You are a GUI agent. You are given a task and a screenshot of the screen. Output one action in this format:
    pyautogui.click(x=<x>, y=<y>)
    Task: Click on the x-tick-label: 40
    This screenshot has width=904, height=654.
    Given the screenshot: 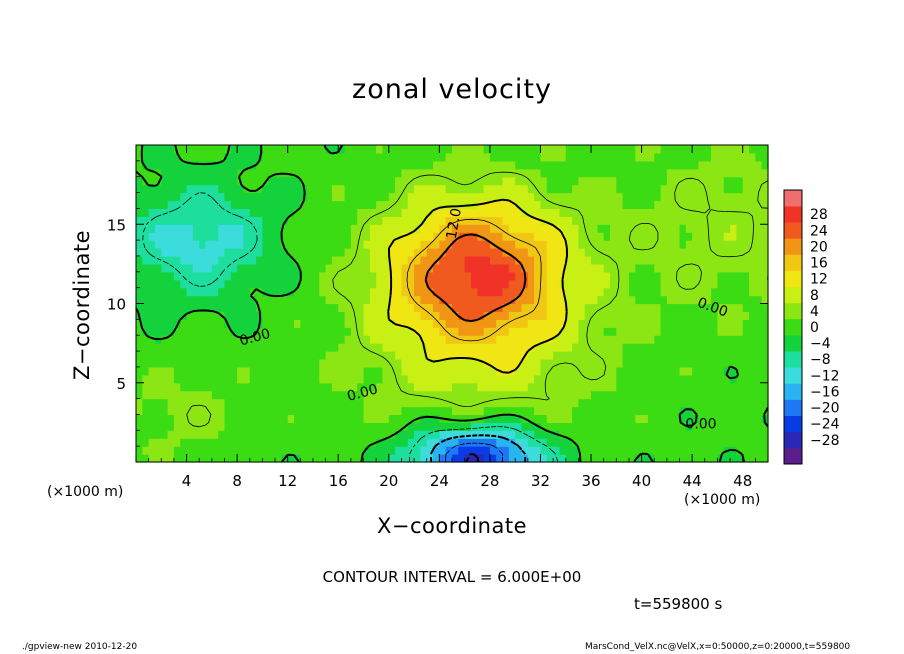 What is the action you would take?
    pyautogui.click(x=641, y=481)
    